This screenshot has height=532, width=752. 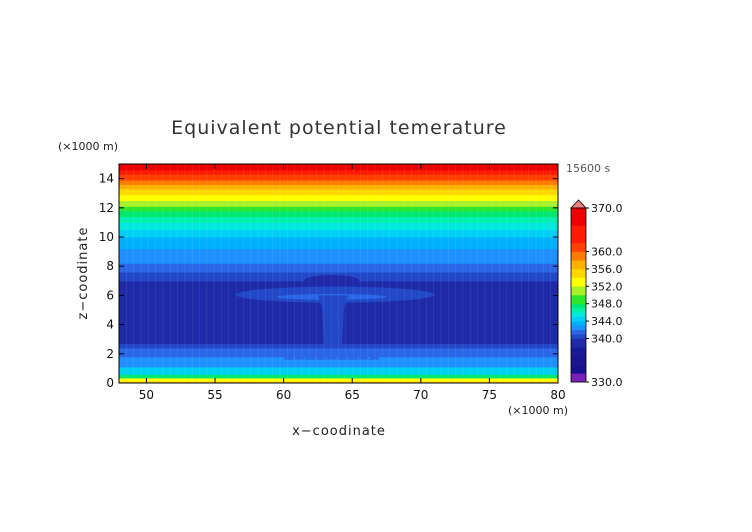 What do you see at coordinates (88, 146) in the screenshot?
I see `y-axis-unit: (×1000 m)` at bounding box center [88, 146].